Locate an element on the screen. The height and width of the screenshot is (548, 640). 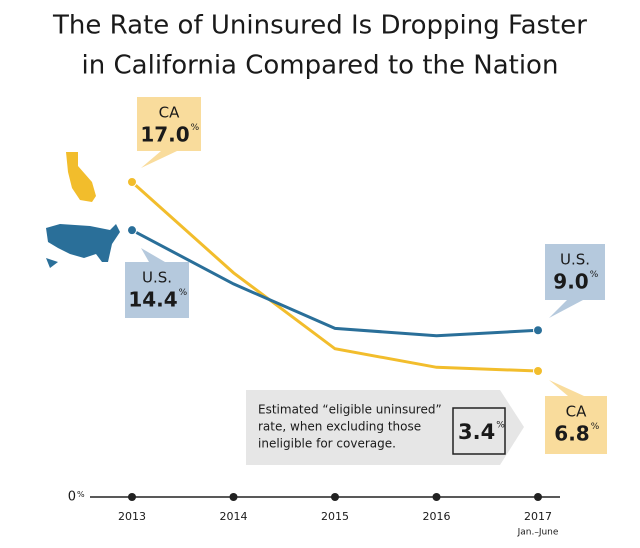
annotation-value: 3.4 is located at coordinates (476, 432).